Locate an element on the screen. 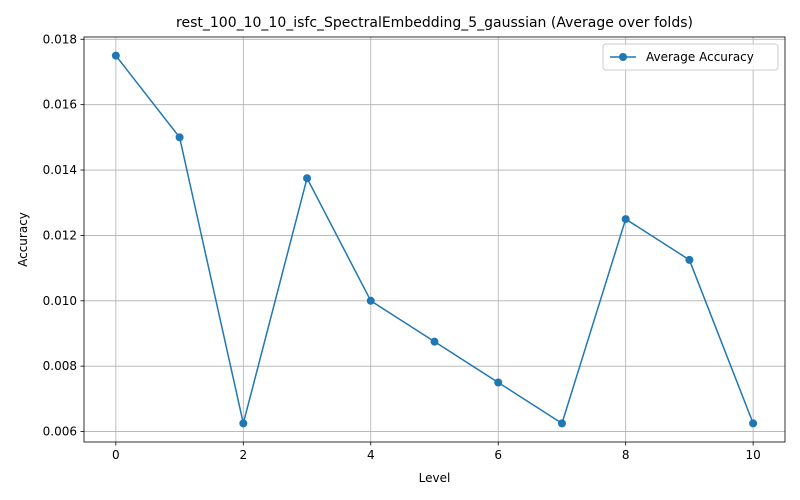  legend: Average Accuracy is located at coordinates (690, 57).